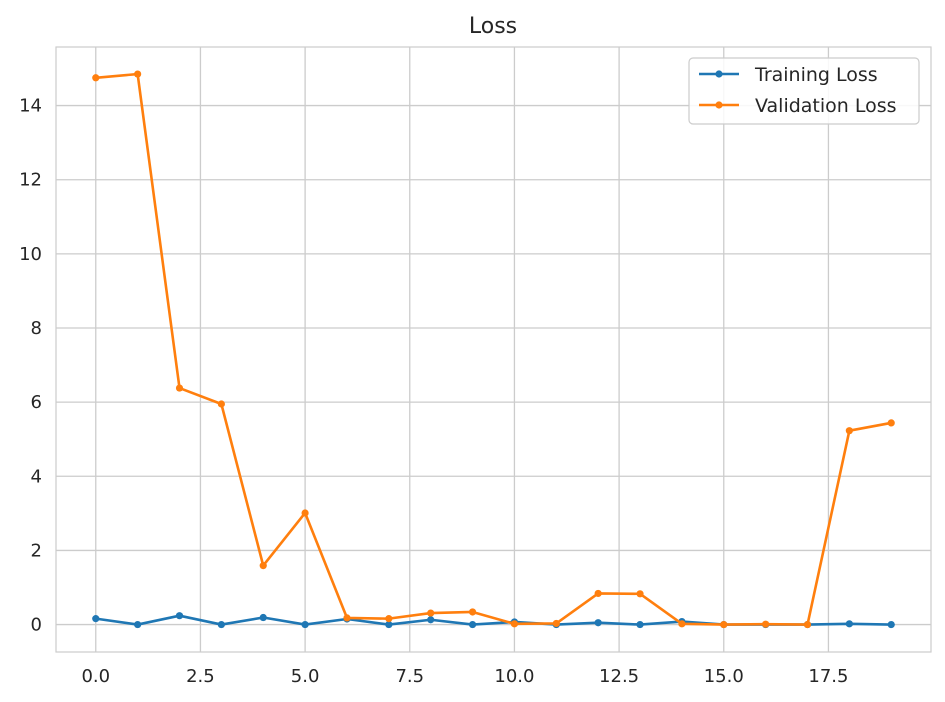  What do you see at coordinates (36, 476) in the screenshot?
I see `y-tick-label: 4` at bounding box center [36, 476].